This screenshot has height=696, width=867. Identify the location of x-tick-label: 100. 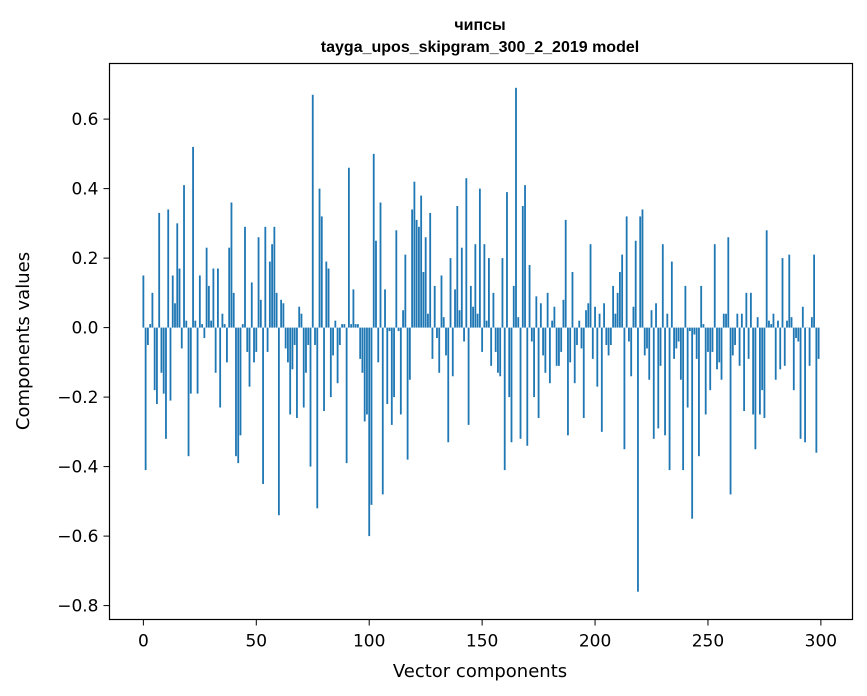
(369, 642).